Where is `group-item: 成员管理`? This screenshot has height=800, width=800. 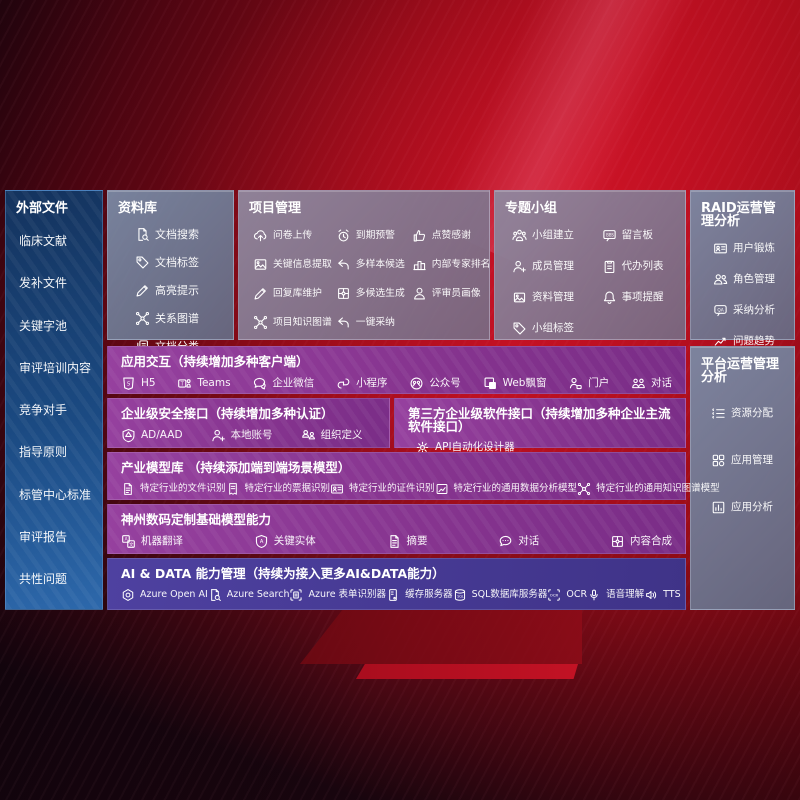
group-item: 成员管理 is located at coordinates (557, 266).